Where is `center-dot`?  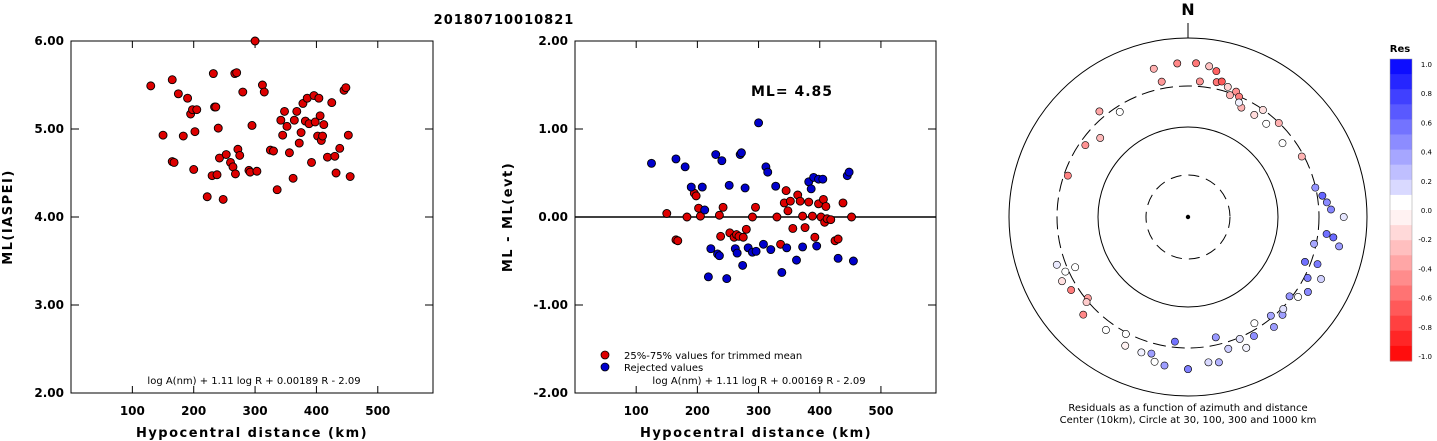 center-dot is located at coordinates (1188, 217).